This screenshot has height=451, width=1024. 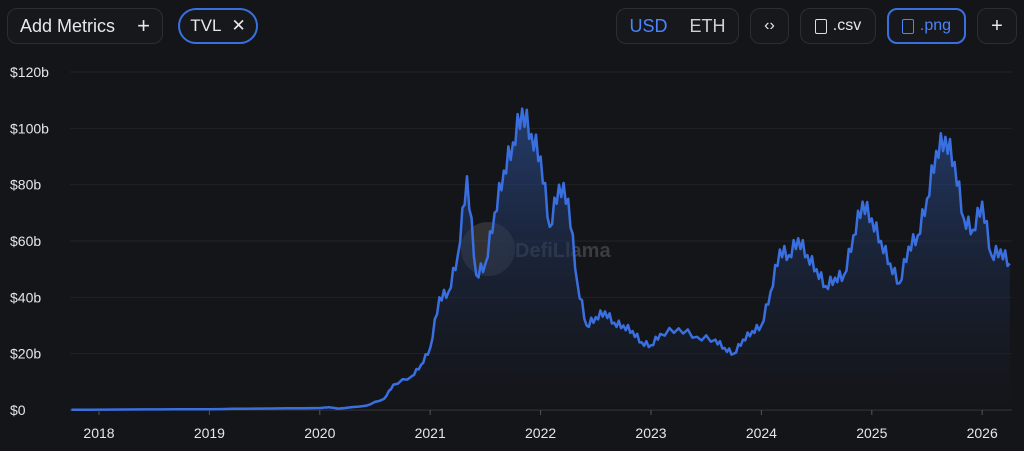 I want to click on x-tick-label: 2022, so click(x=540, y=433).